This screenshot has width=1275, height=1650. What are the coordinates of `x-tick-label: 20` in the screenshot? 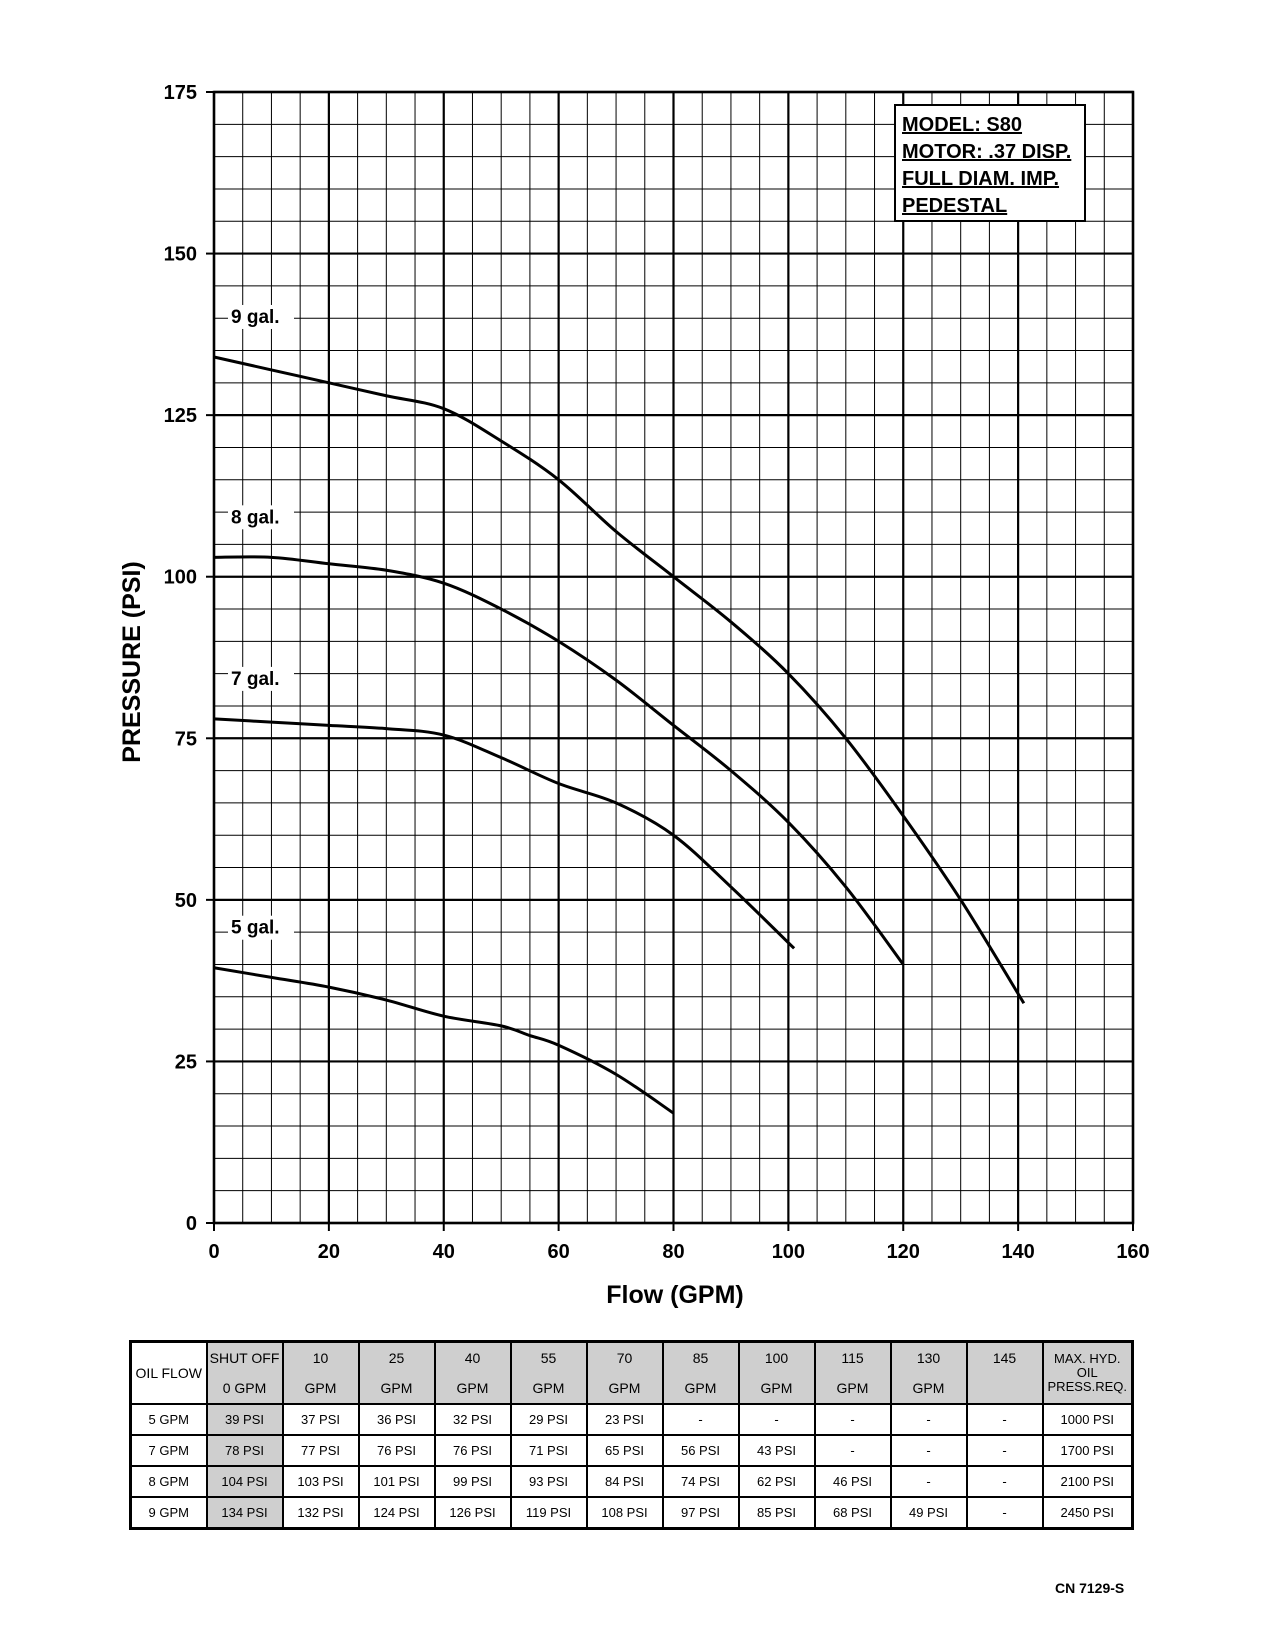 It's located at (329, 1252).